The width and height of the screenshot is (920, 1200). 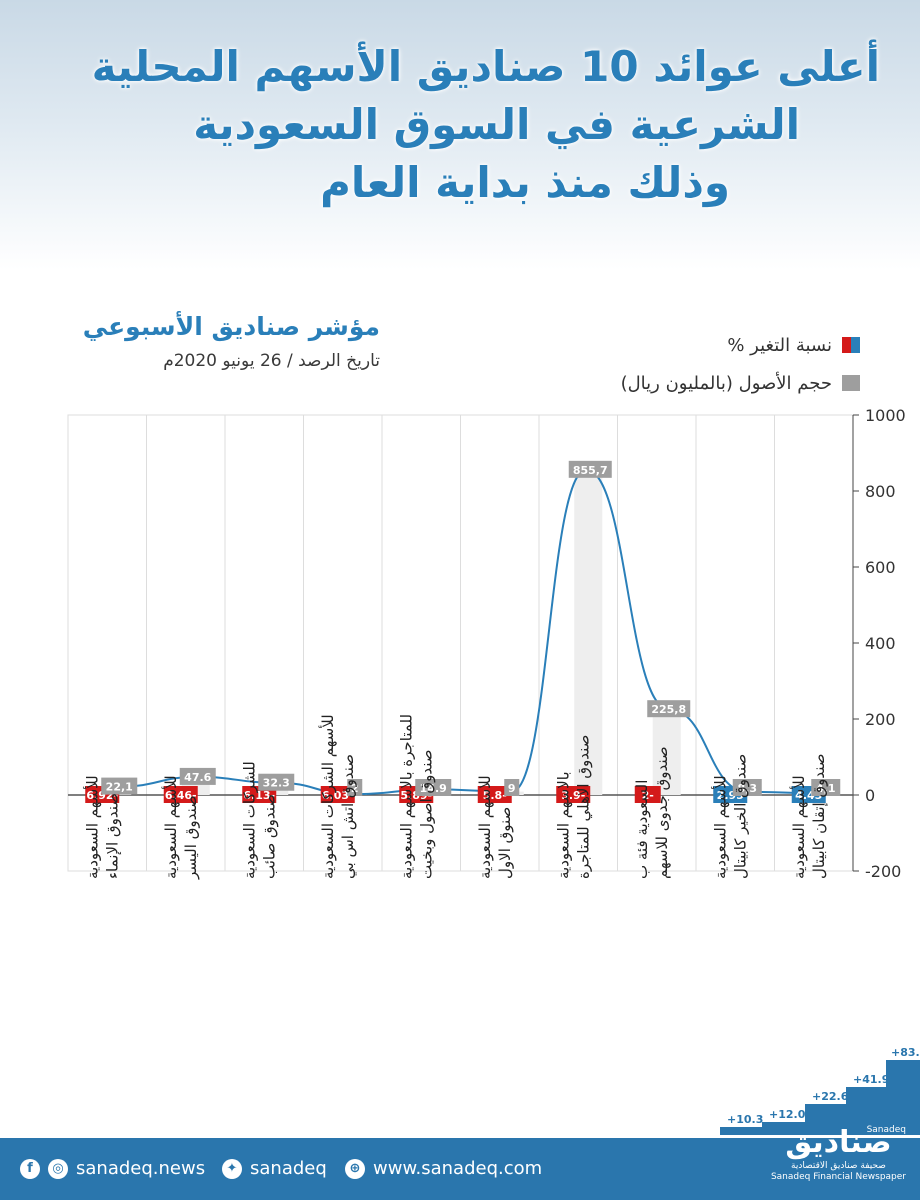 What do you see at coordinates (905, 1052) in the screenshot?
I see `stair-label: +83.0` at bounding box center [905, 1052].